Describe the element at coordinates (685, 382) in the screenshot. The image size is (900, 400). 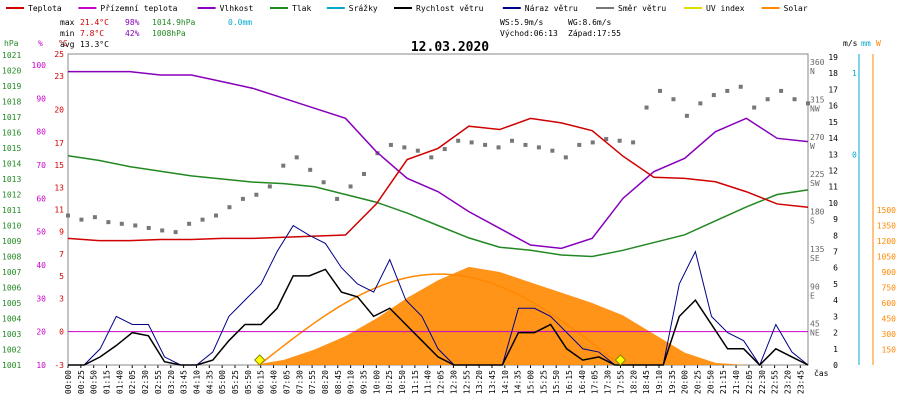
I see `x-tick-label-48: 20:00` at that location.